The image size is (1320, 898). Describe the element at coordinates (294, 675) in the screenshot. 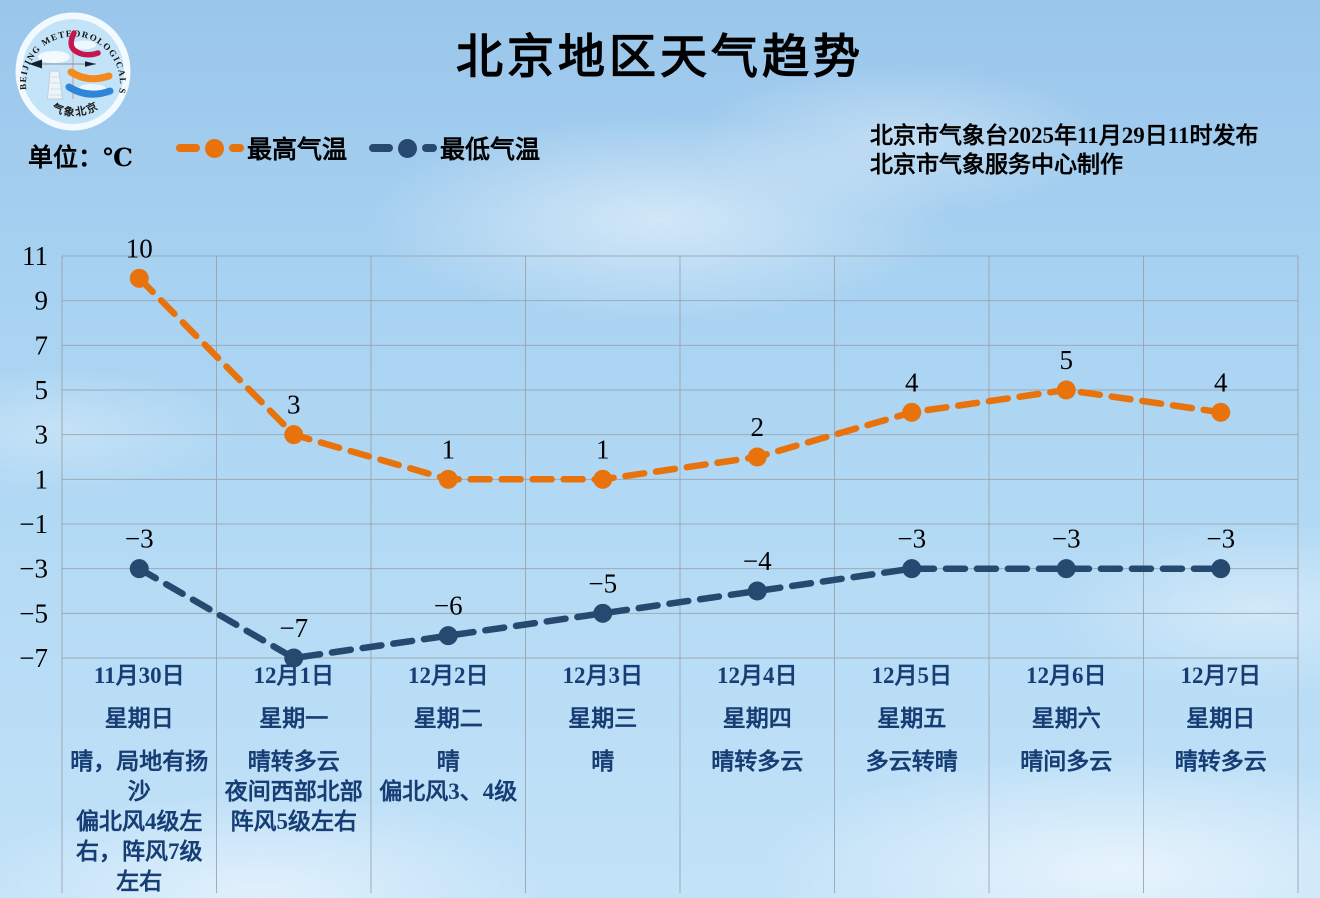

I see `date-label: 12月1日` at that location.